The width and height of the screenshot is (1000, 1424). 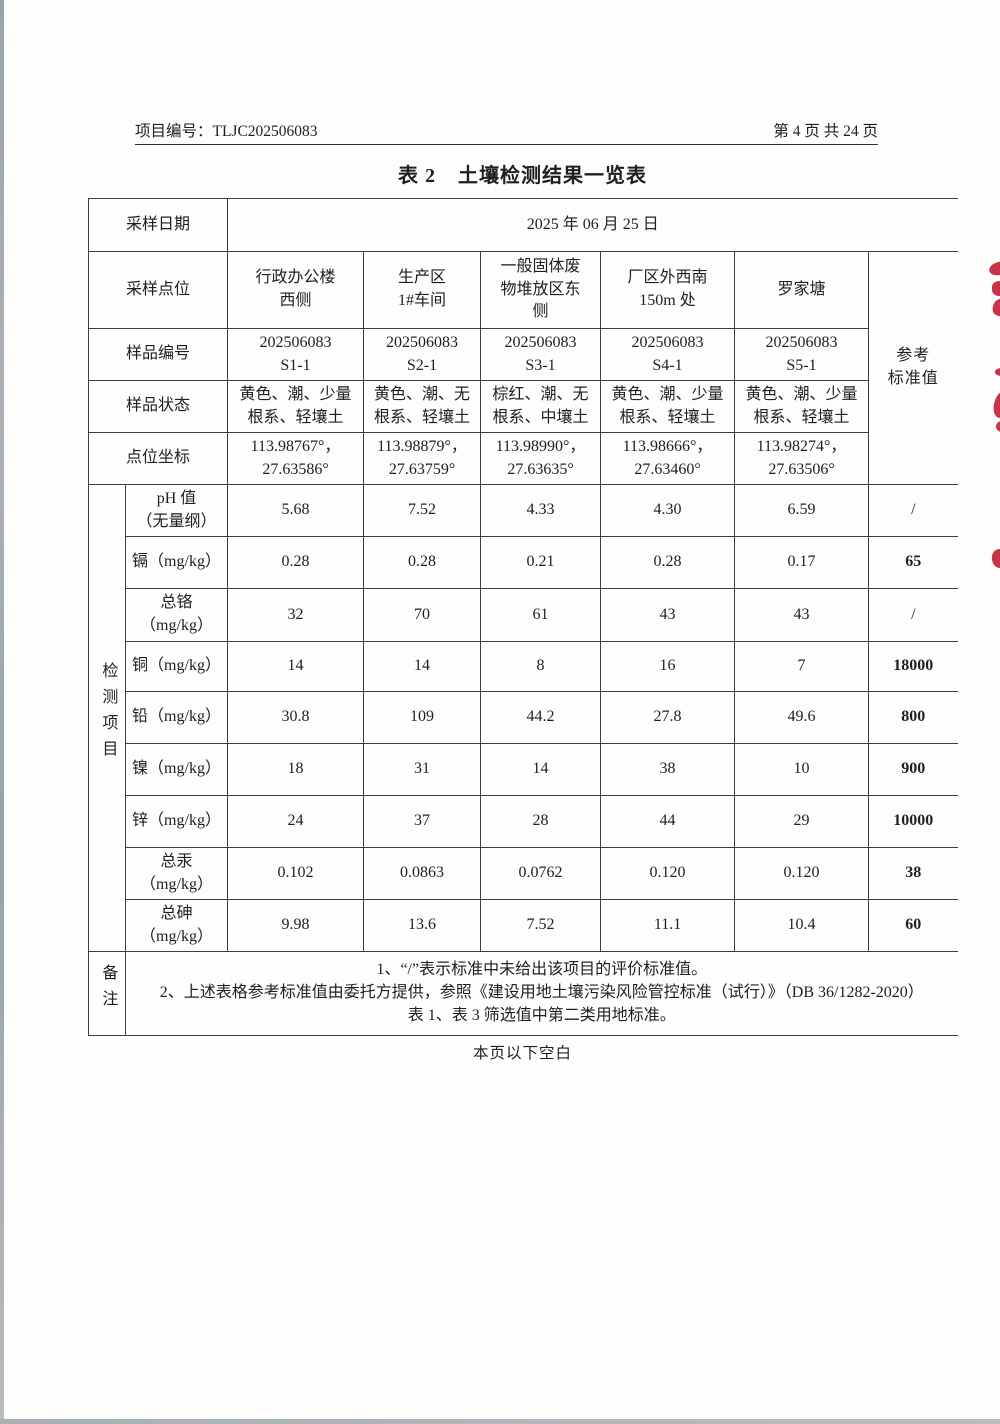 What do you see at coordinates (158, 354) in the screenshot?
I see `row-label-sample-id: 样品编号` at bounding box center [158, 354].